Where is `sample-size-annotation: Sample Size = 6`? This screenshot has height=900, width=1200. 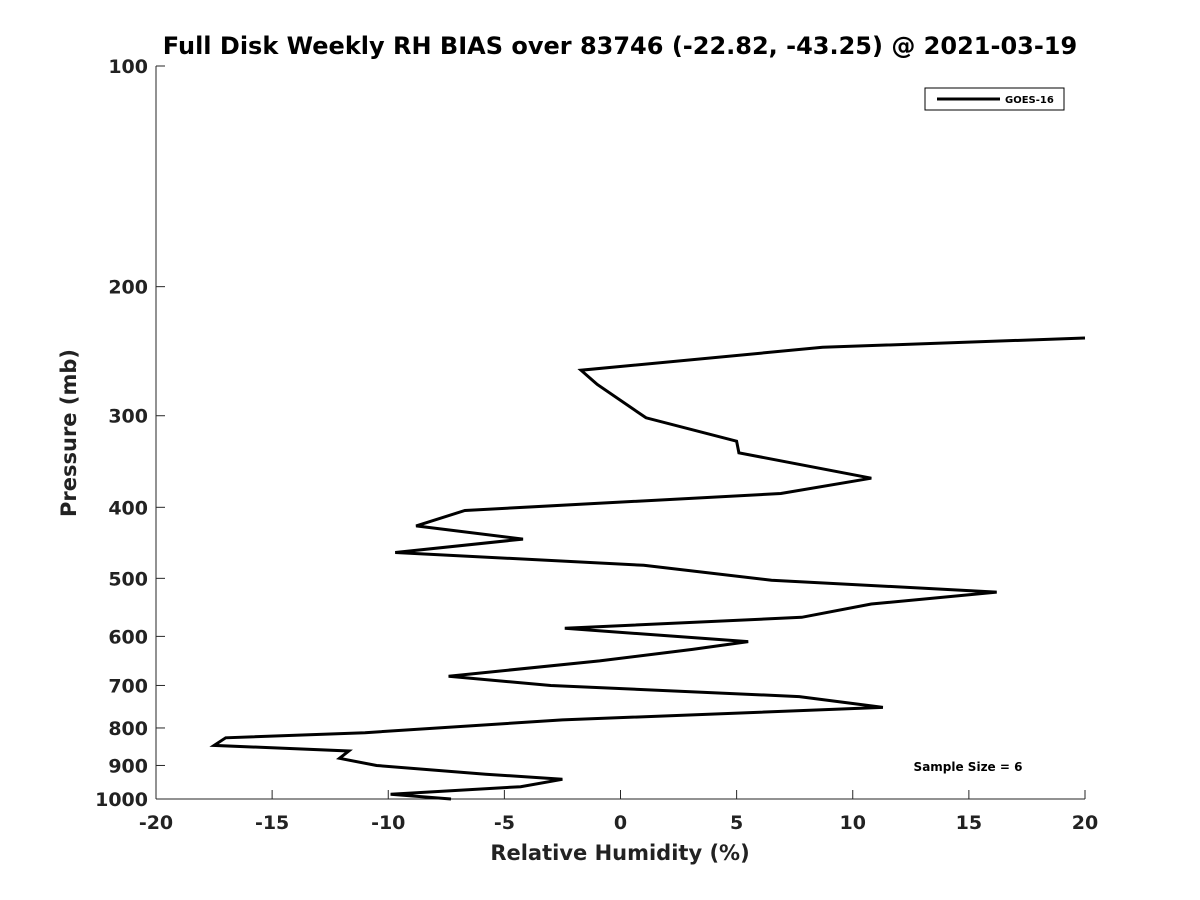
sample-size-annotation: Sample Size = 6 is located at coordinates (968, 767).